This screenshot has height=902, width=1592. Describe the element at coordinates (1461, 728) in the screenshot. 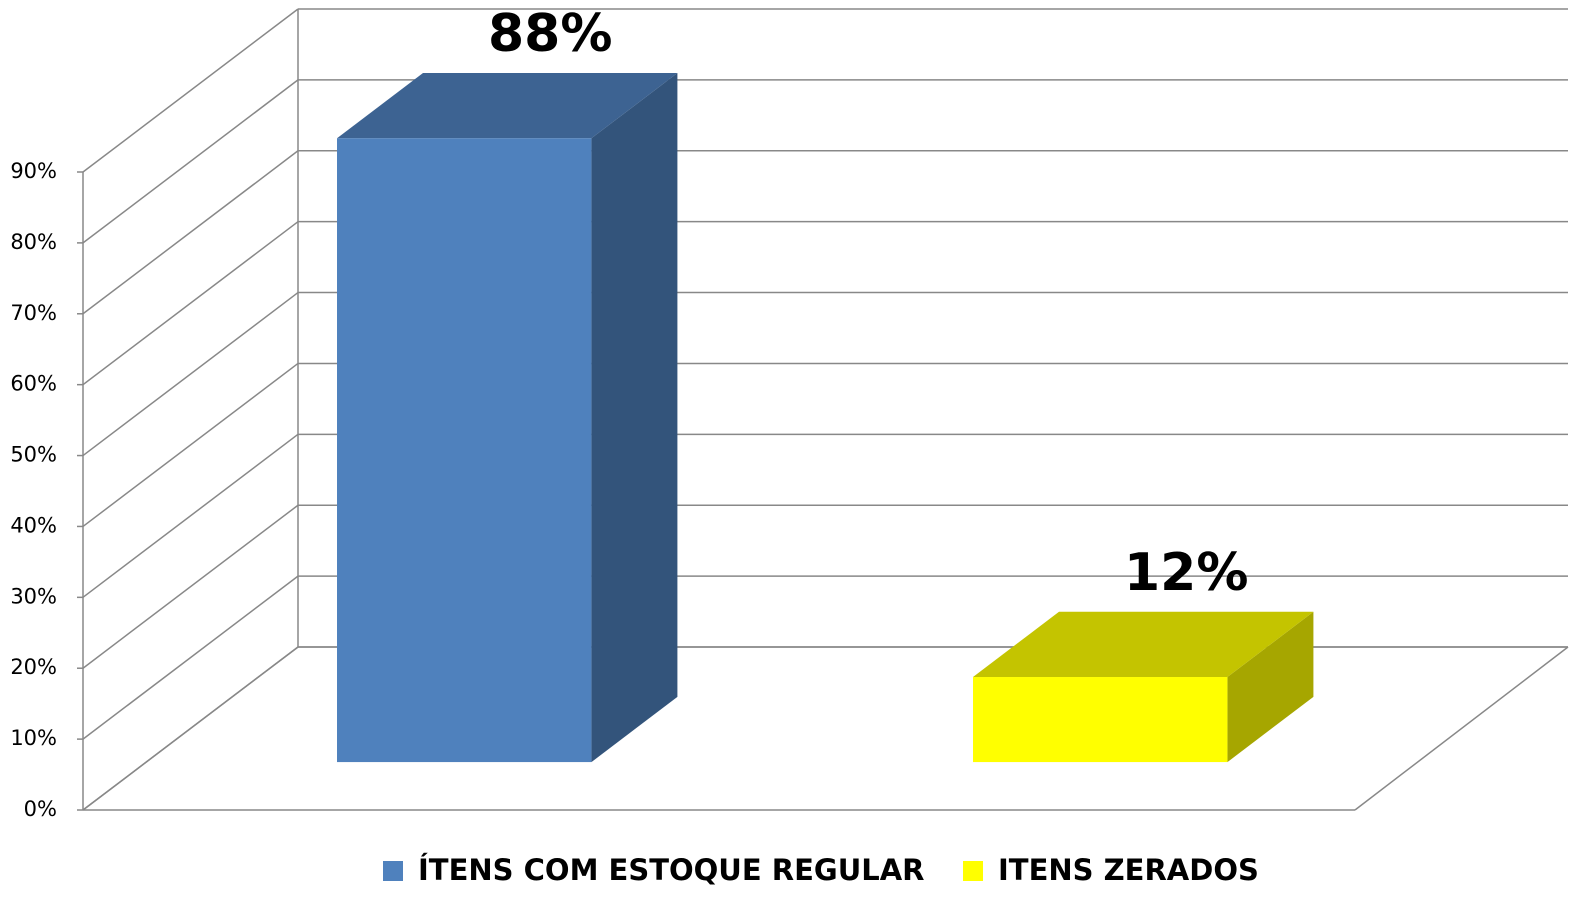

I see `floor-right` at that location.